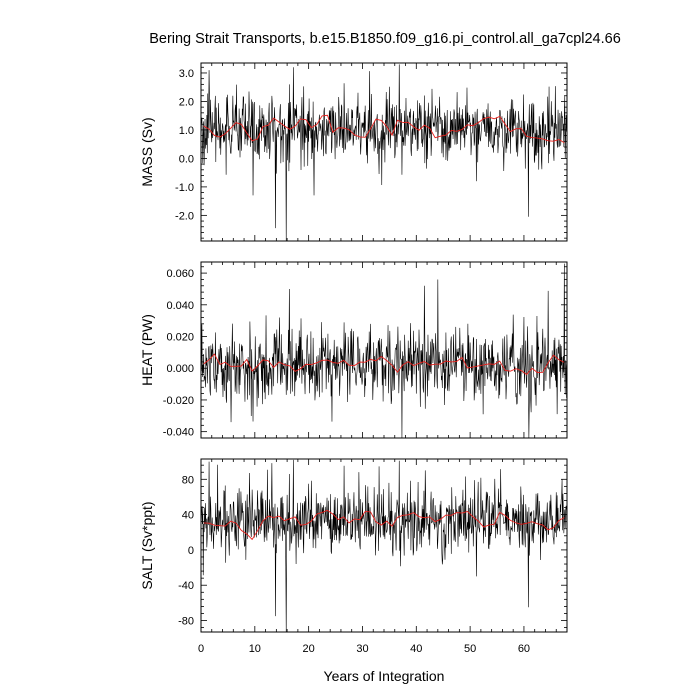  I want to click on y-tick-label: -2.0, so click(184, 216).